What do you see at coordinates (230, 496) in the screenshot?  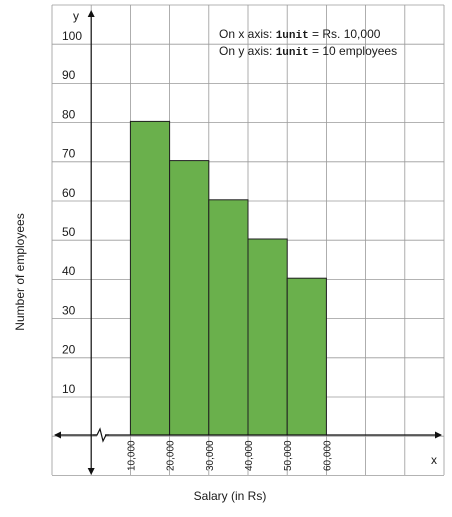 I see `x-axis-title: Salary (in Rs)` at bounding box center [230, 496].